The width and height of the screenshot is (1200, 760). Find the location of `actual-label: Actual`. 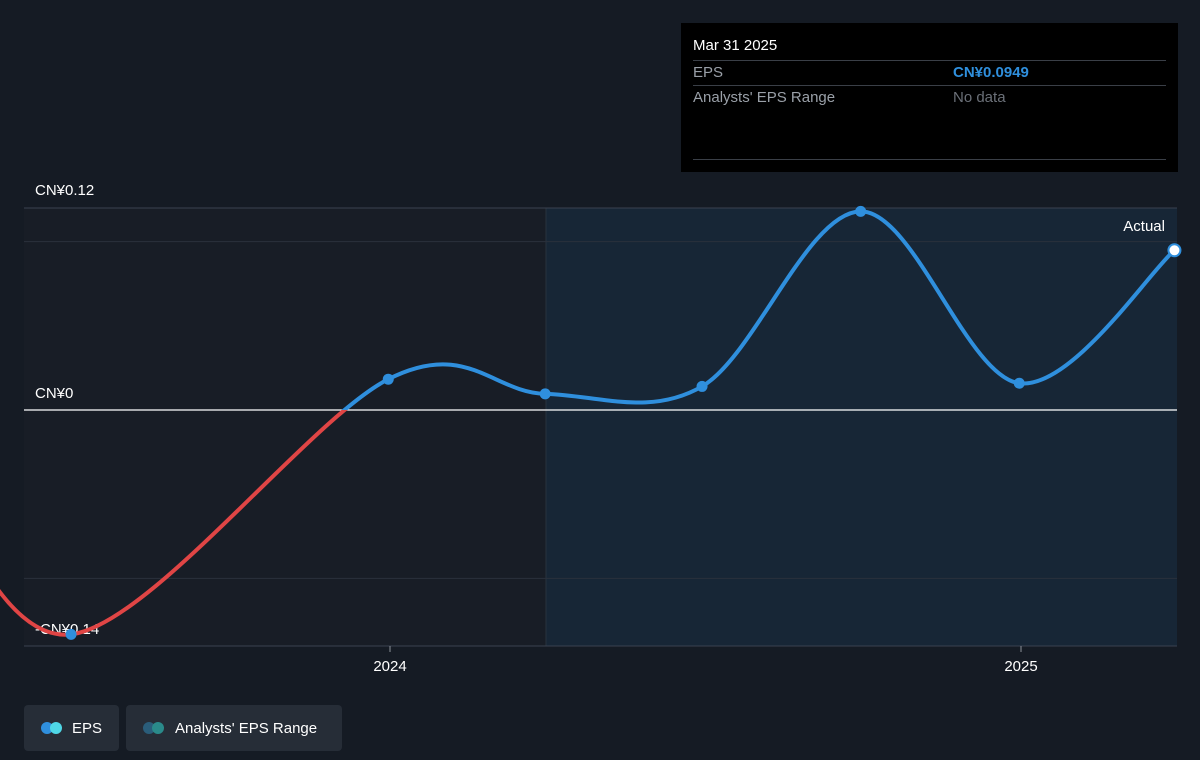

actual-label: Actual is located at coordinates (1144, 226).